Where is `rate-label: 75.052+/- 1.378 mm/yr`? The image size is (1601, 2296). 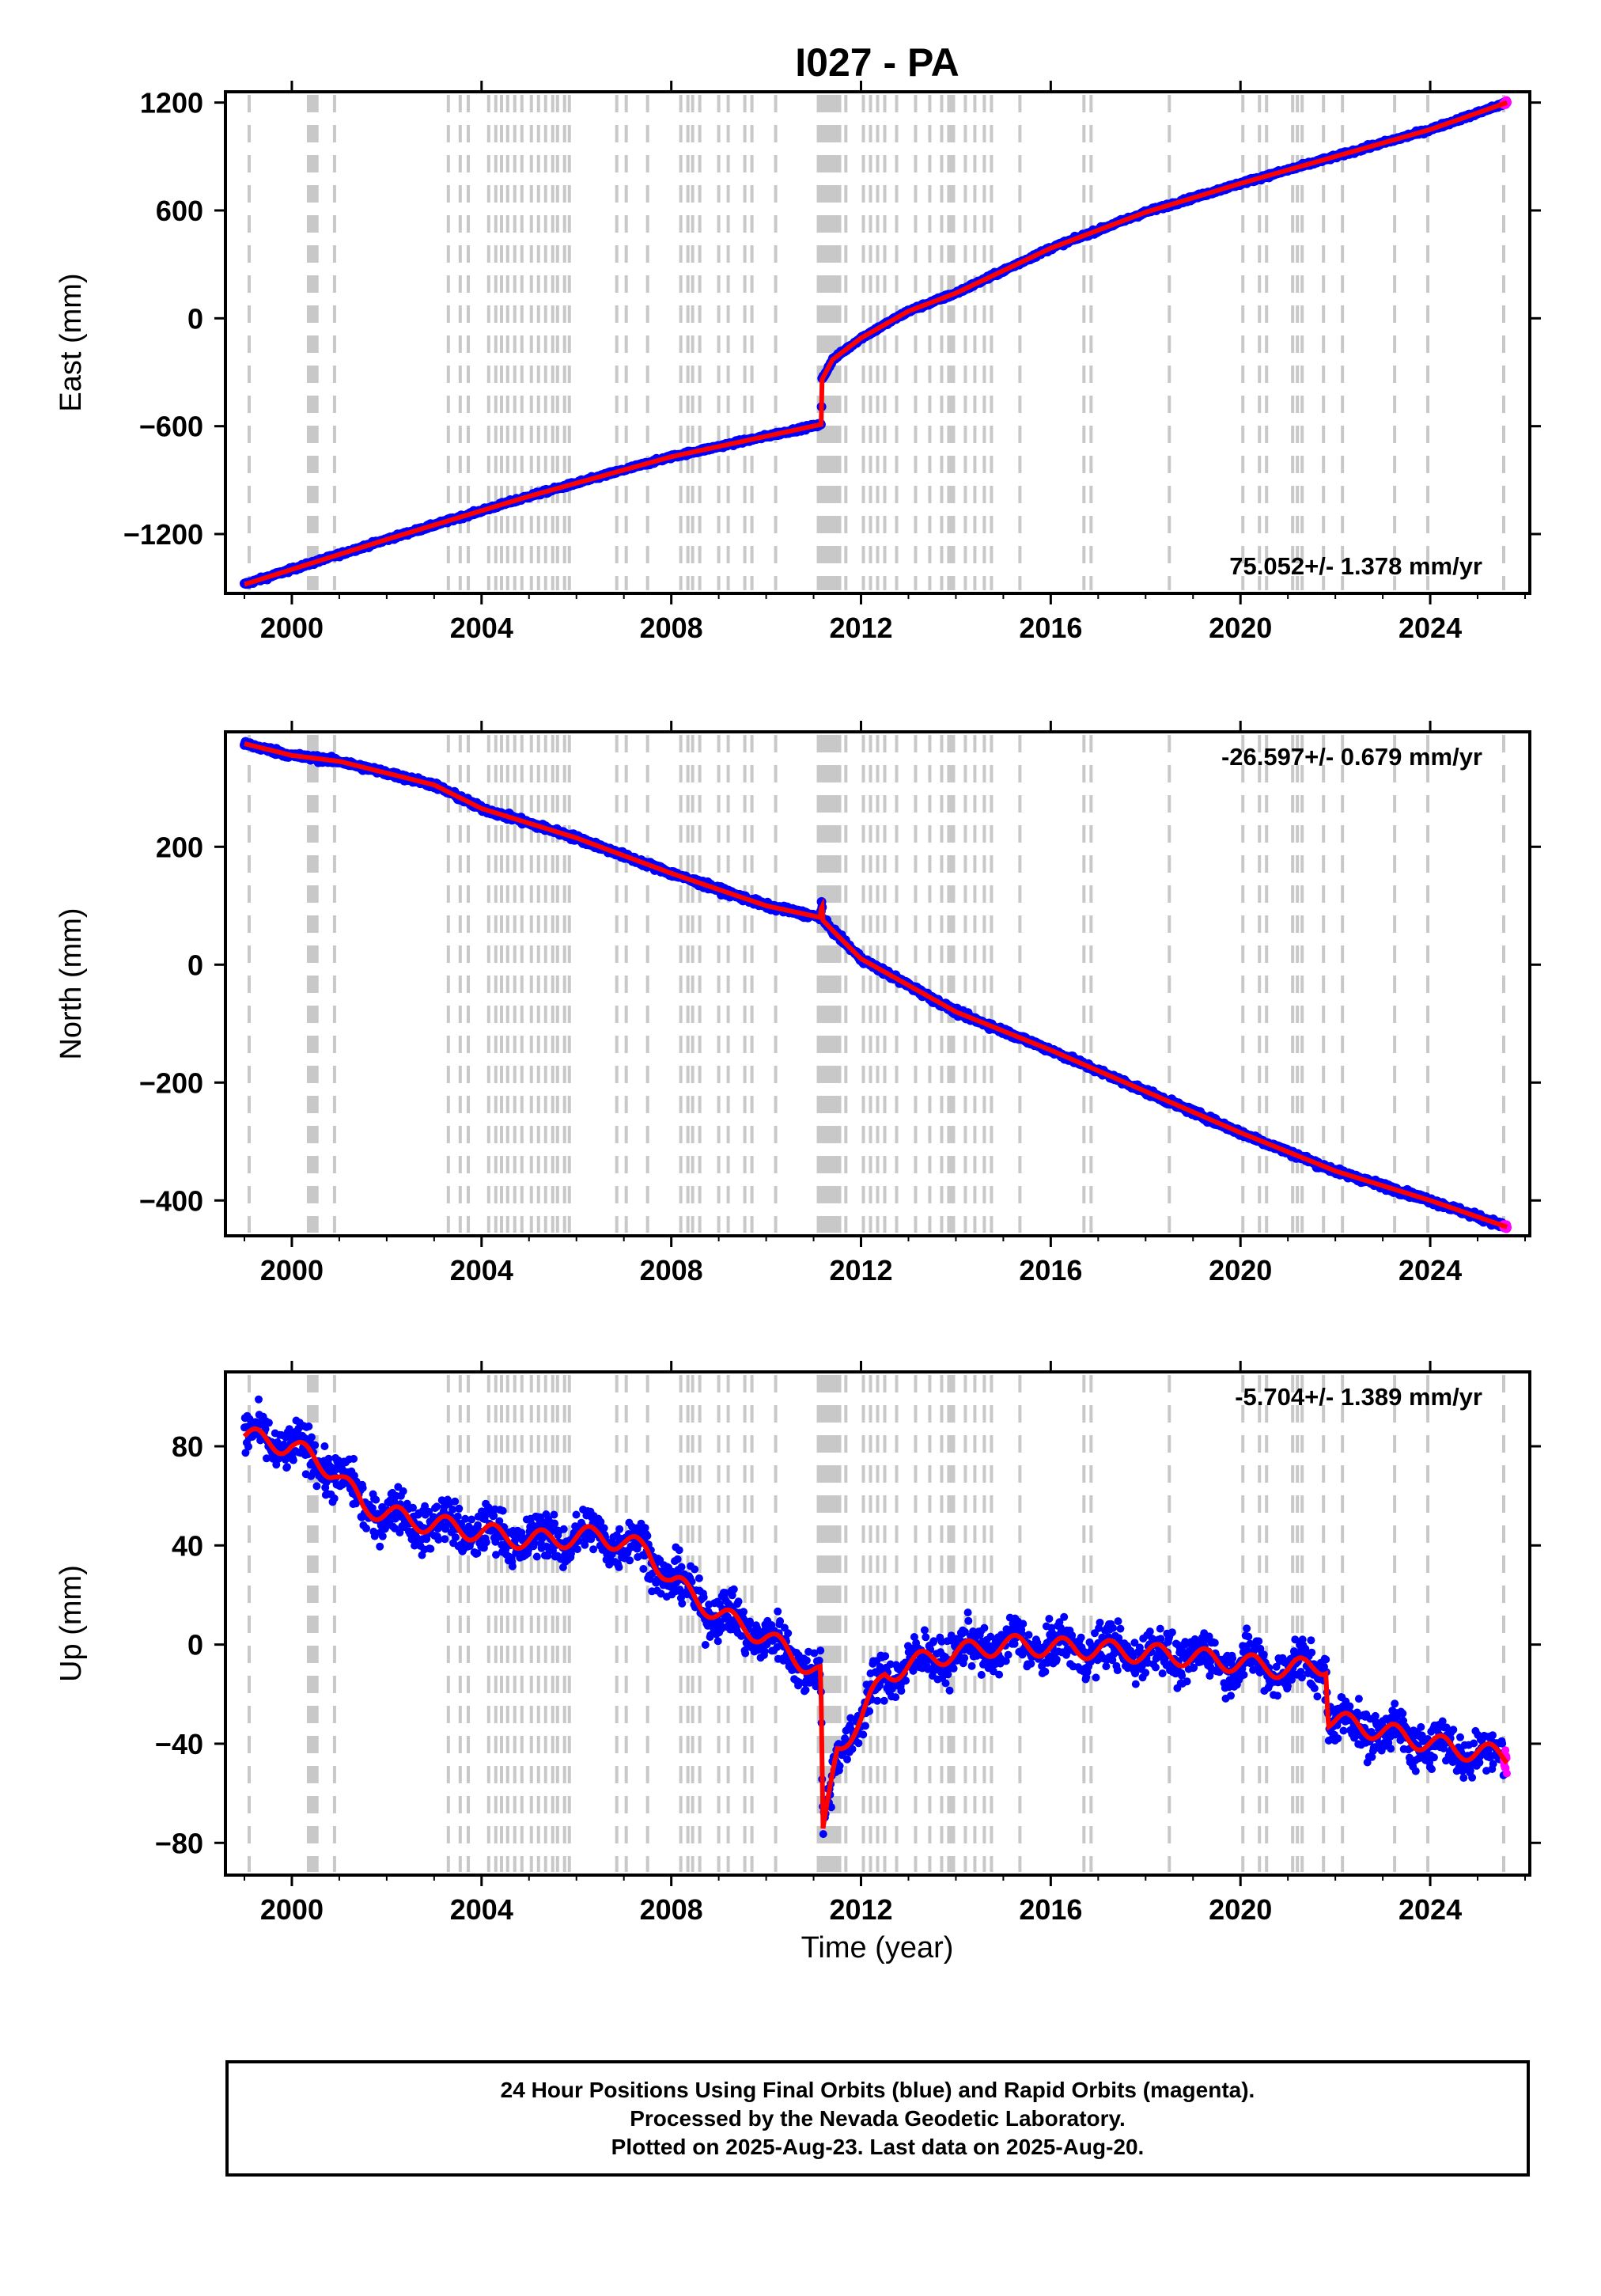 rate-label: 75.052+/- 1.378 mm/yr is located at coordinates (1355, 566).